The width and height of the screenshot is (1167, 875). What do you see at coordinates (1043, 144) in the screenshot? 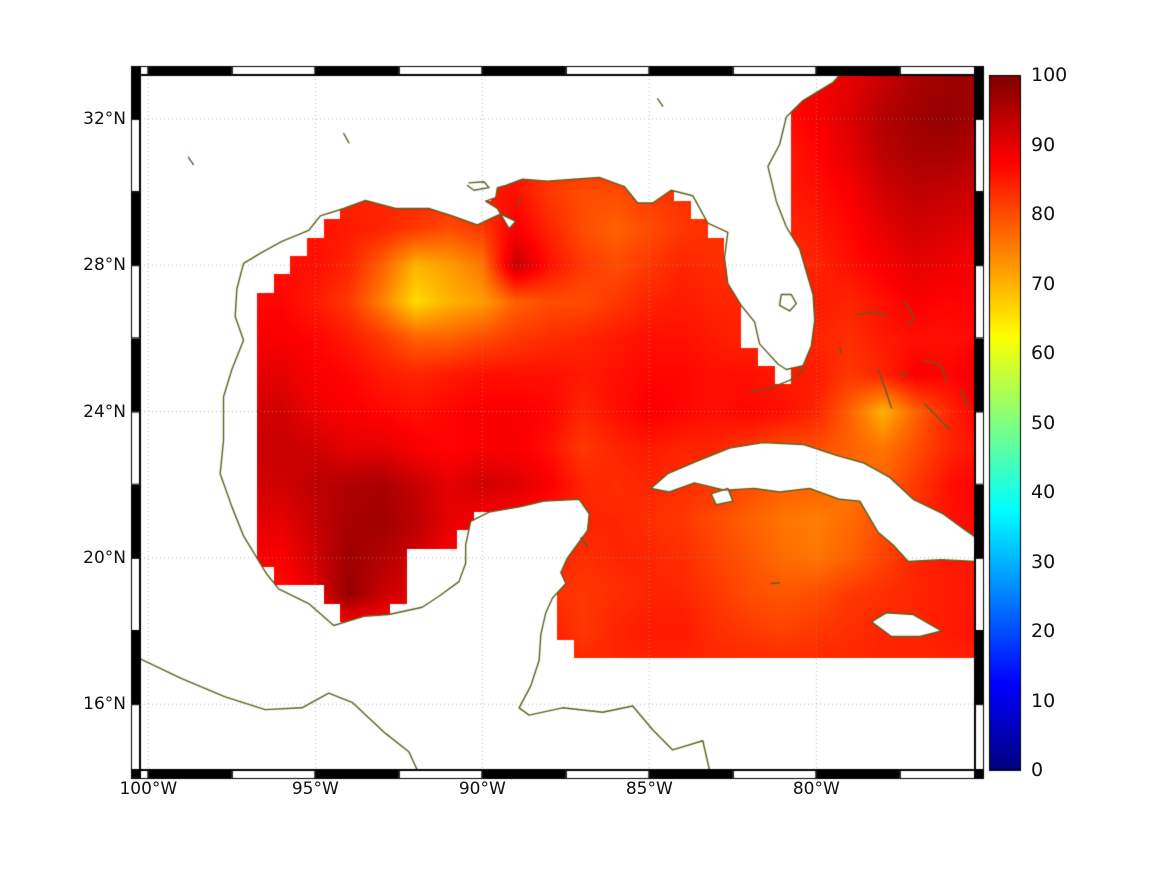
I see `colorbar-tick-label: 90` at bounding box center [1043, 144].